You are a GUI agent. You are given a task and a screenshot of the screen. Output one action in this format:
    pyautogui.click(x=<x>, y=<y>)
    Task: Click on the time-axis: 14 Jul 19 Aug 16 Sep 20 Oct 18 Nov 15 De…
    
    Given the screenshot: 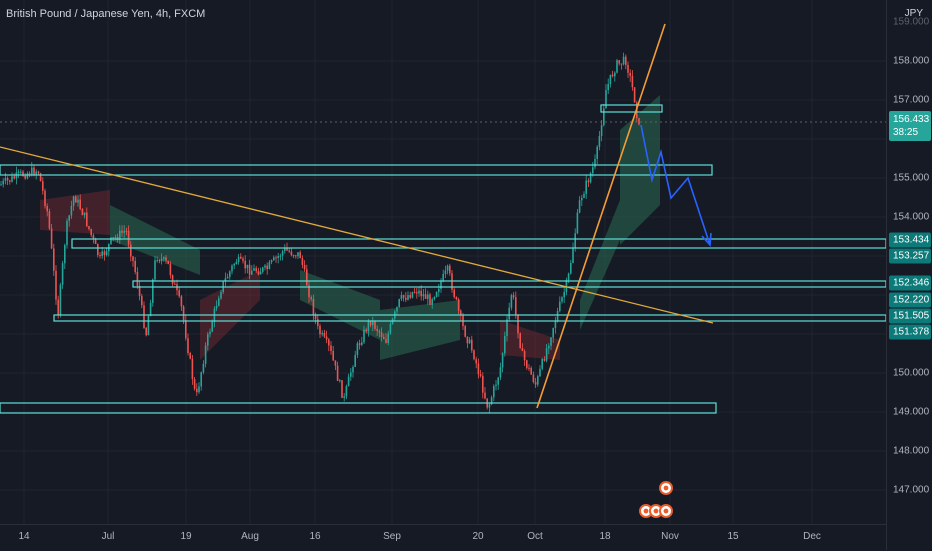 What is the action you would take?
    pyautogui.click(x=443, y=537)
    